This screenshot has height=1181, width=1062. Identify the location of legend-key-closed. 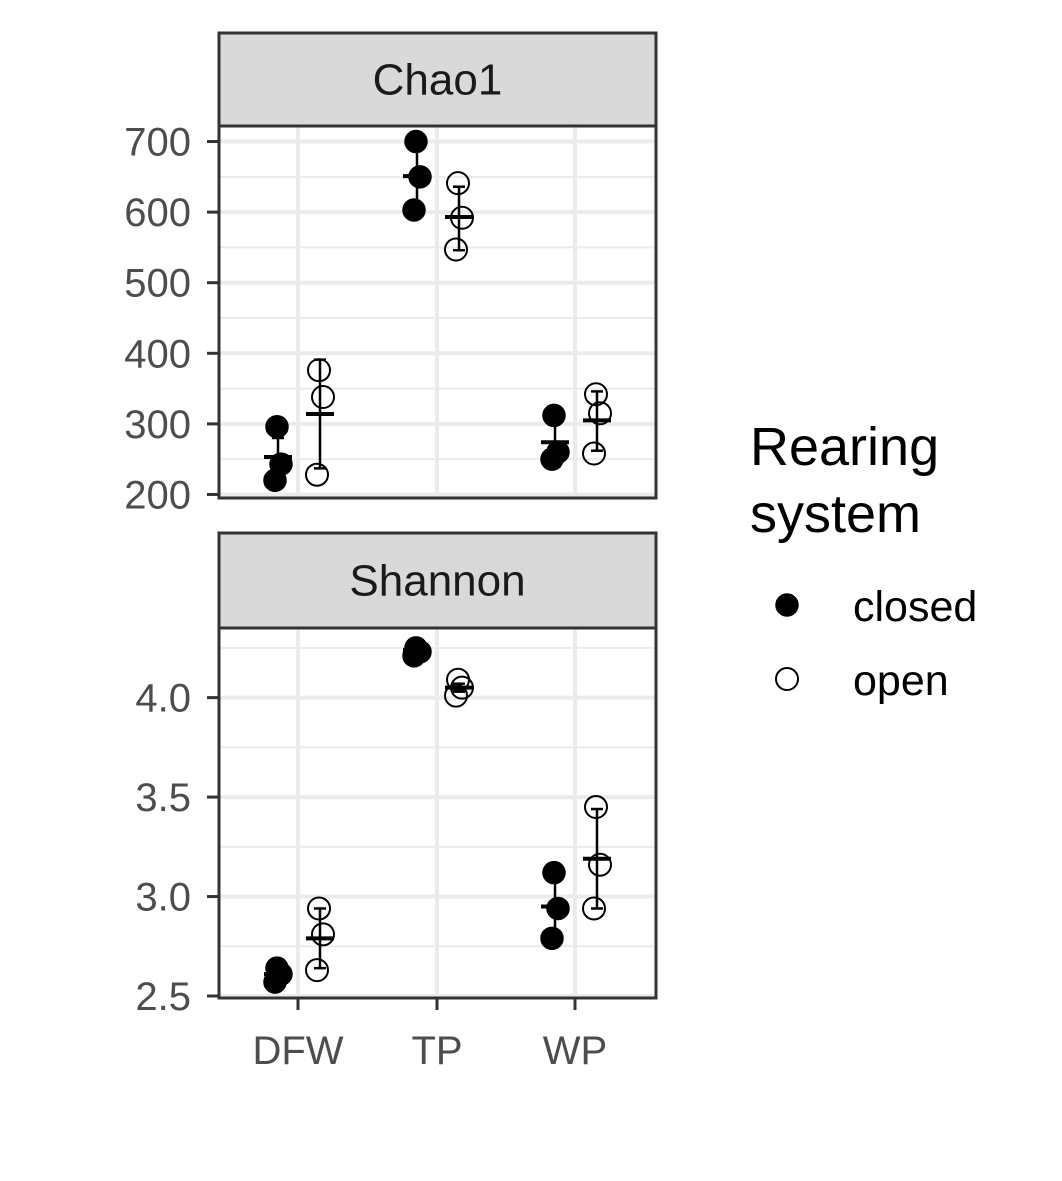
(787, 605).